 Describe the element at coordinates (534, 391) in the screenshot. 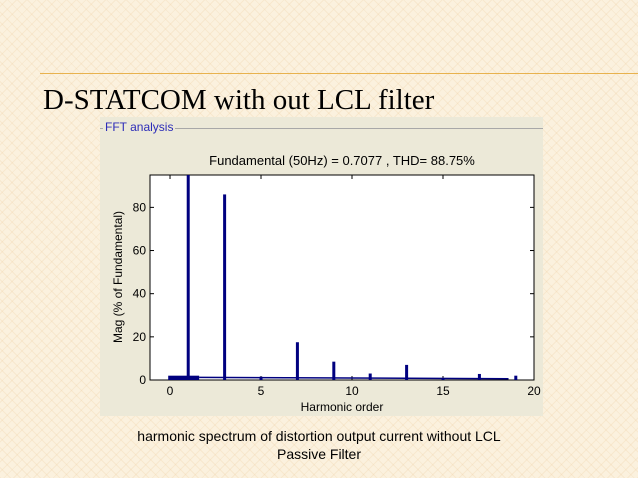

I see `x-tick-label: 20` at that location.